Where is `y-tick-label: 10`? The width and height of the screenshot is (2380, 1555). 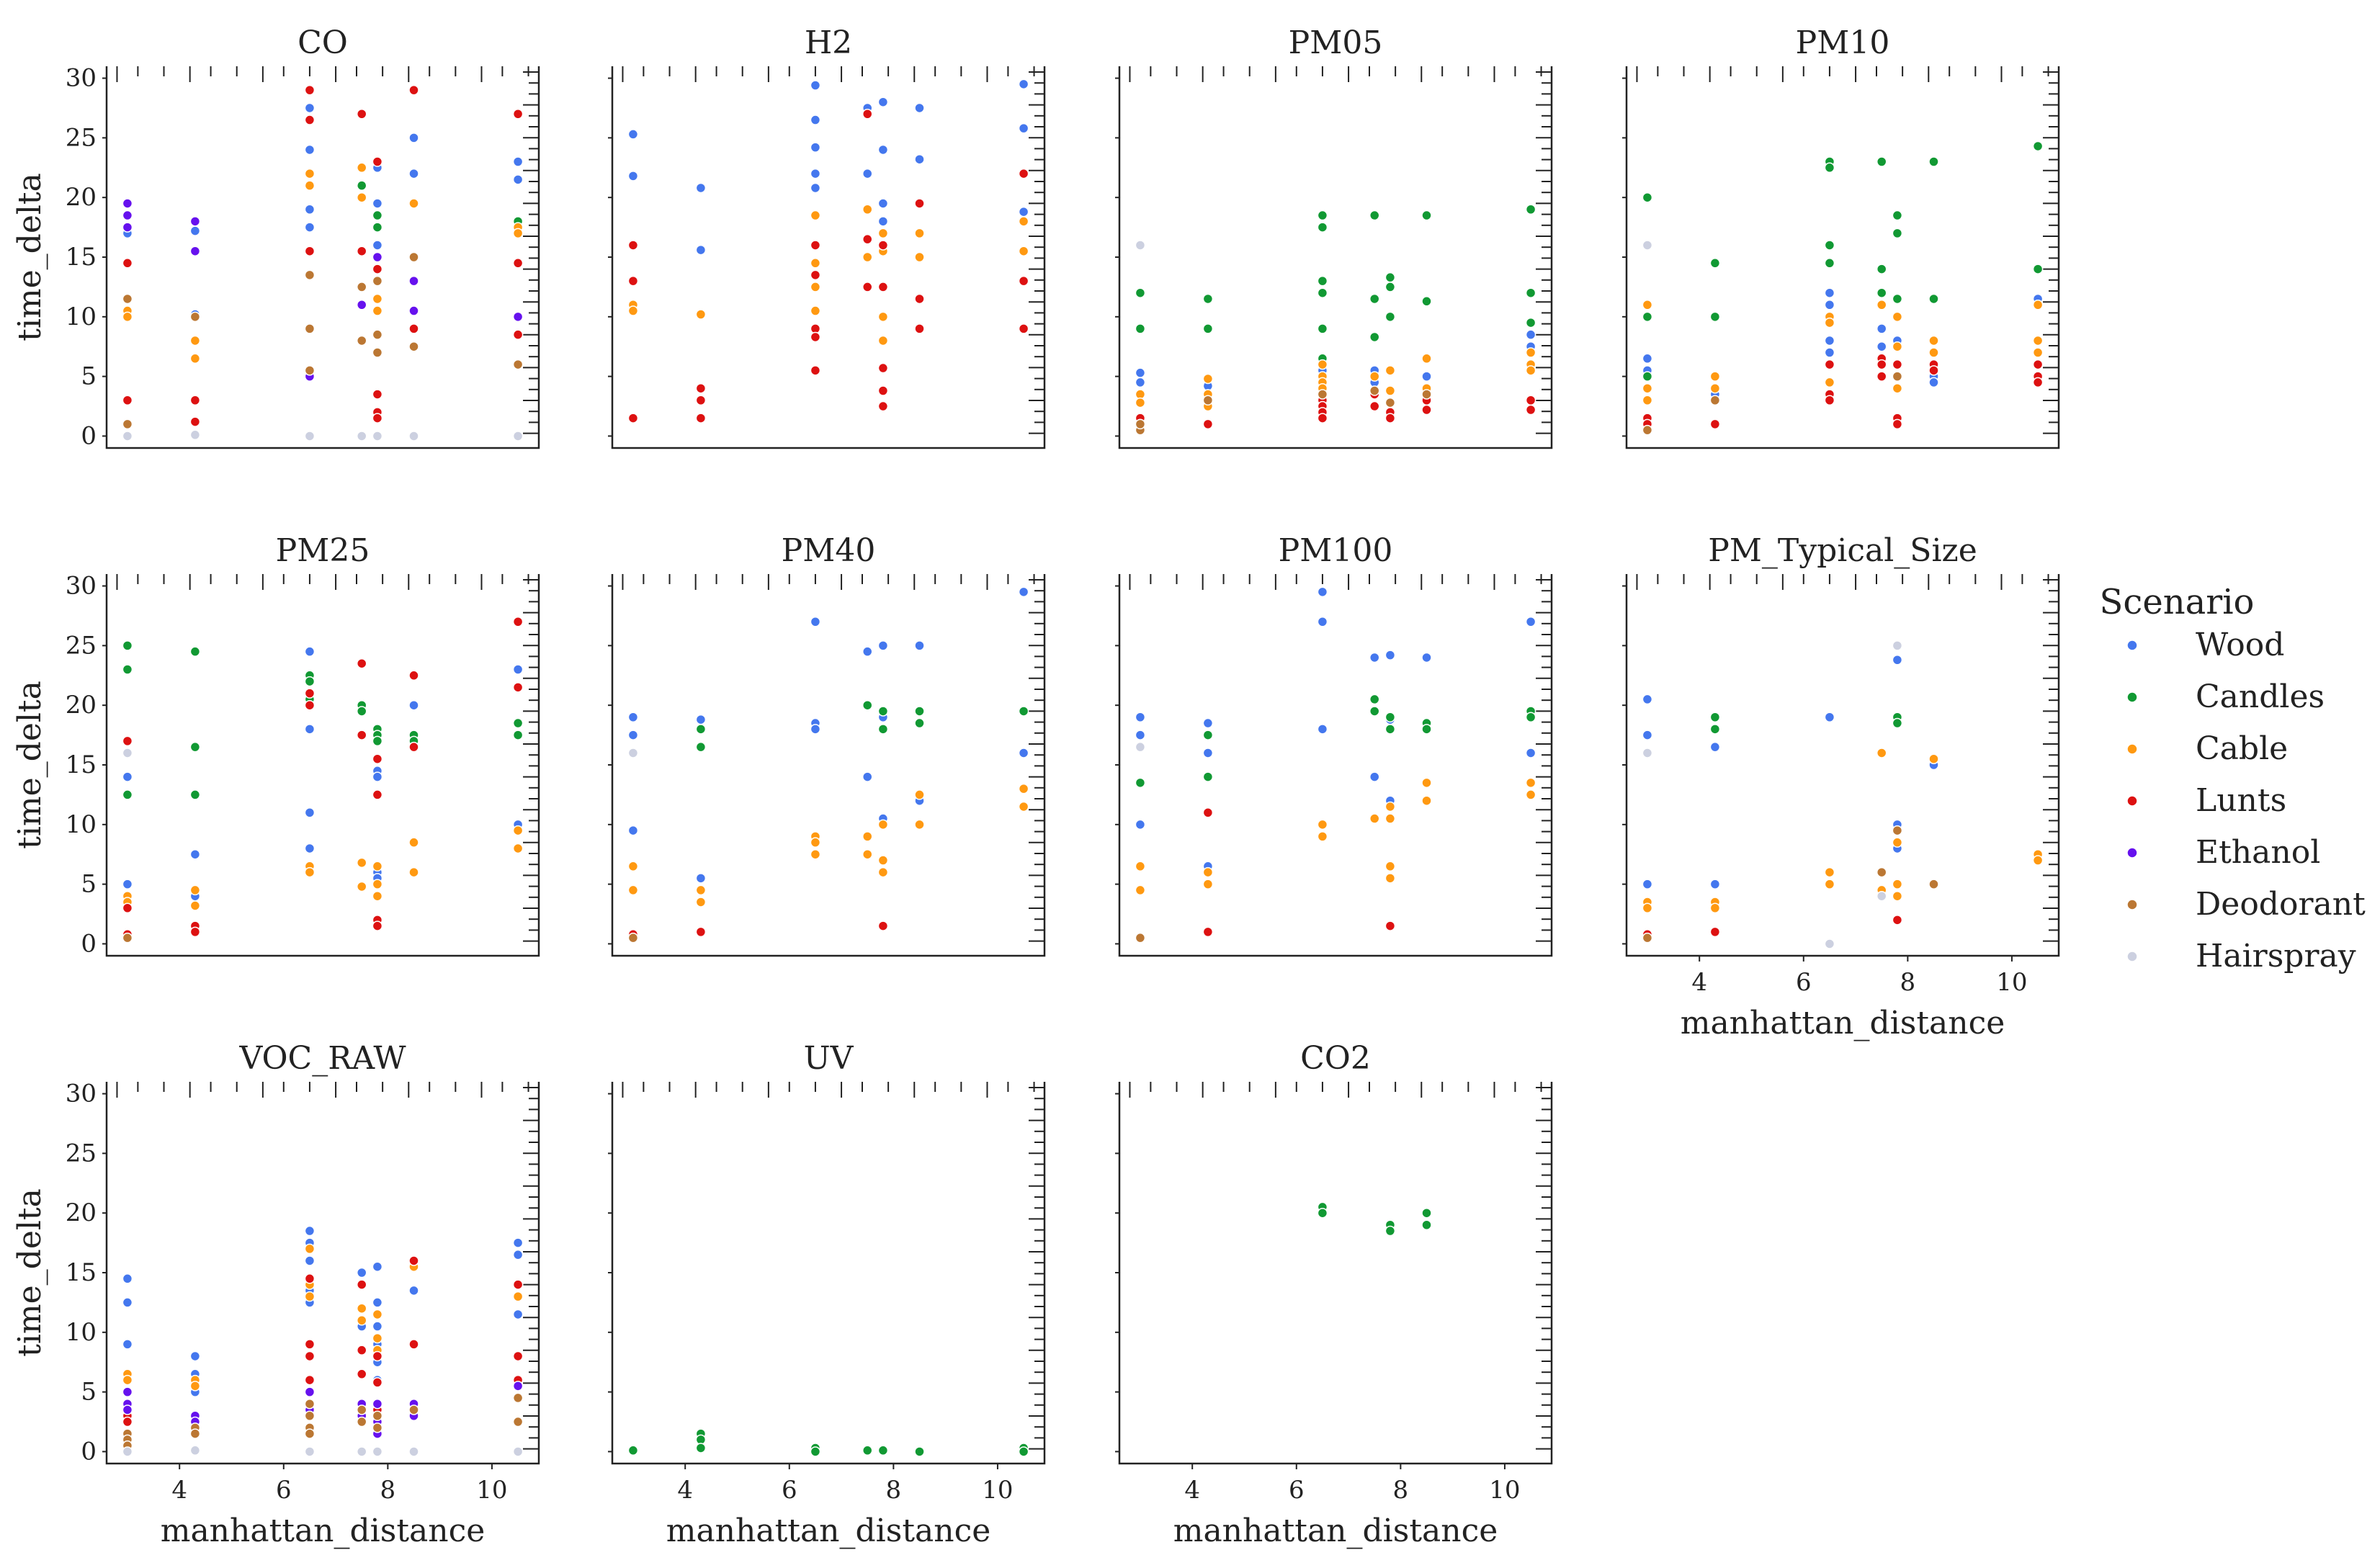 y-tick-label: 10 is located at coordinates (81, 1332).